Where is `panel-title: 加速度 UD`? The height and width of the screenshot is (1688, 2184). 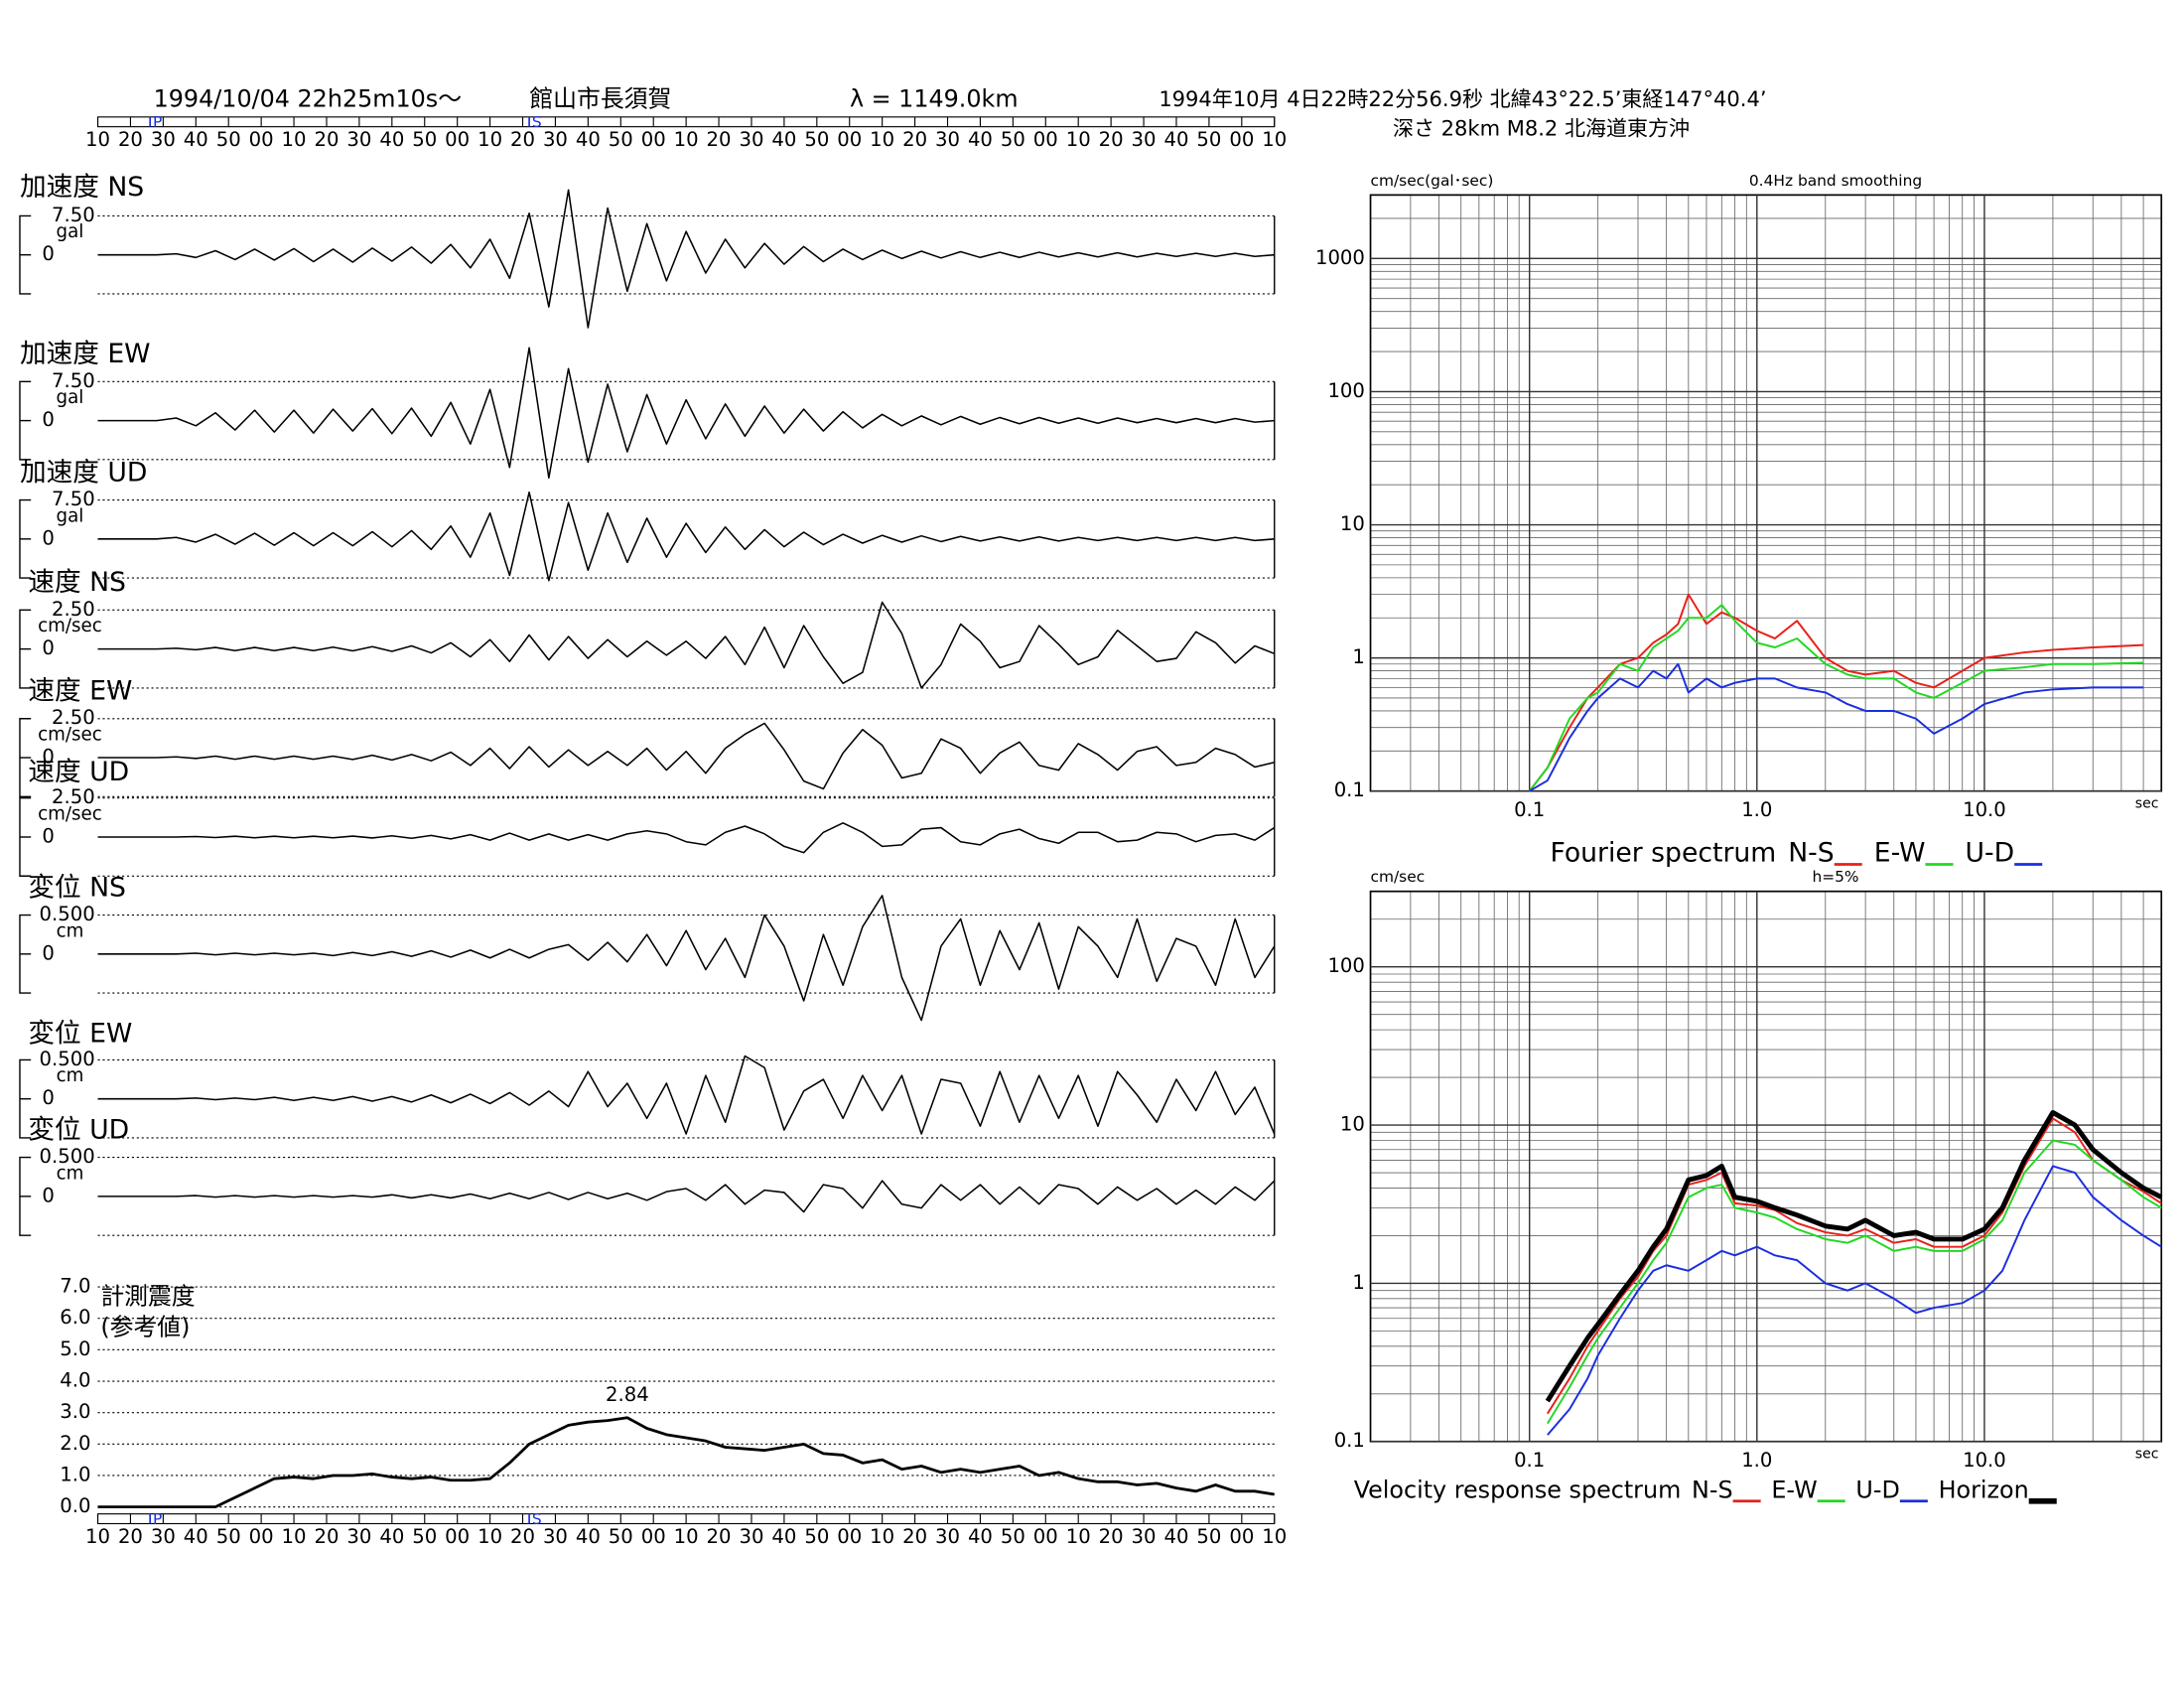 panel-title: 加速度 UD is located at coordinates (83, 472).